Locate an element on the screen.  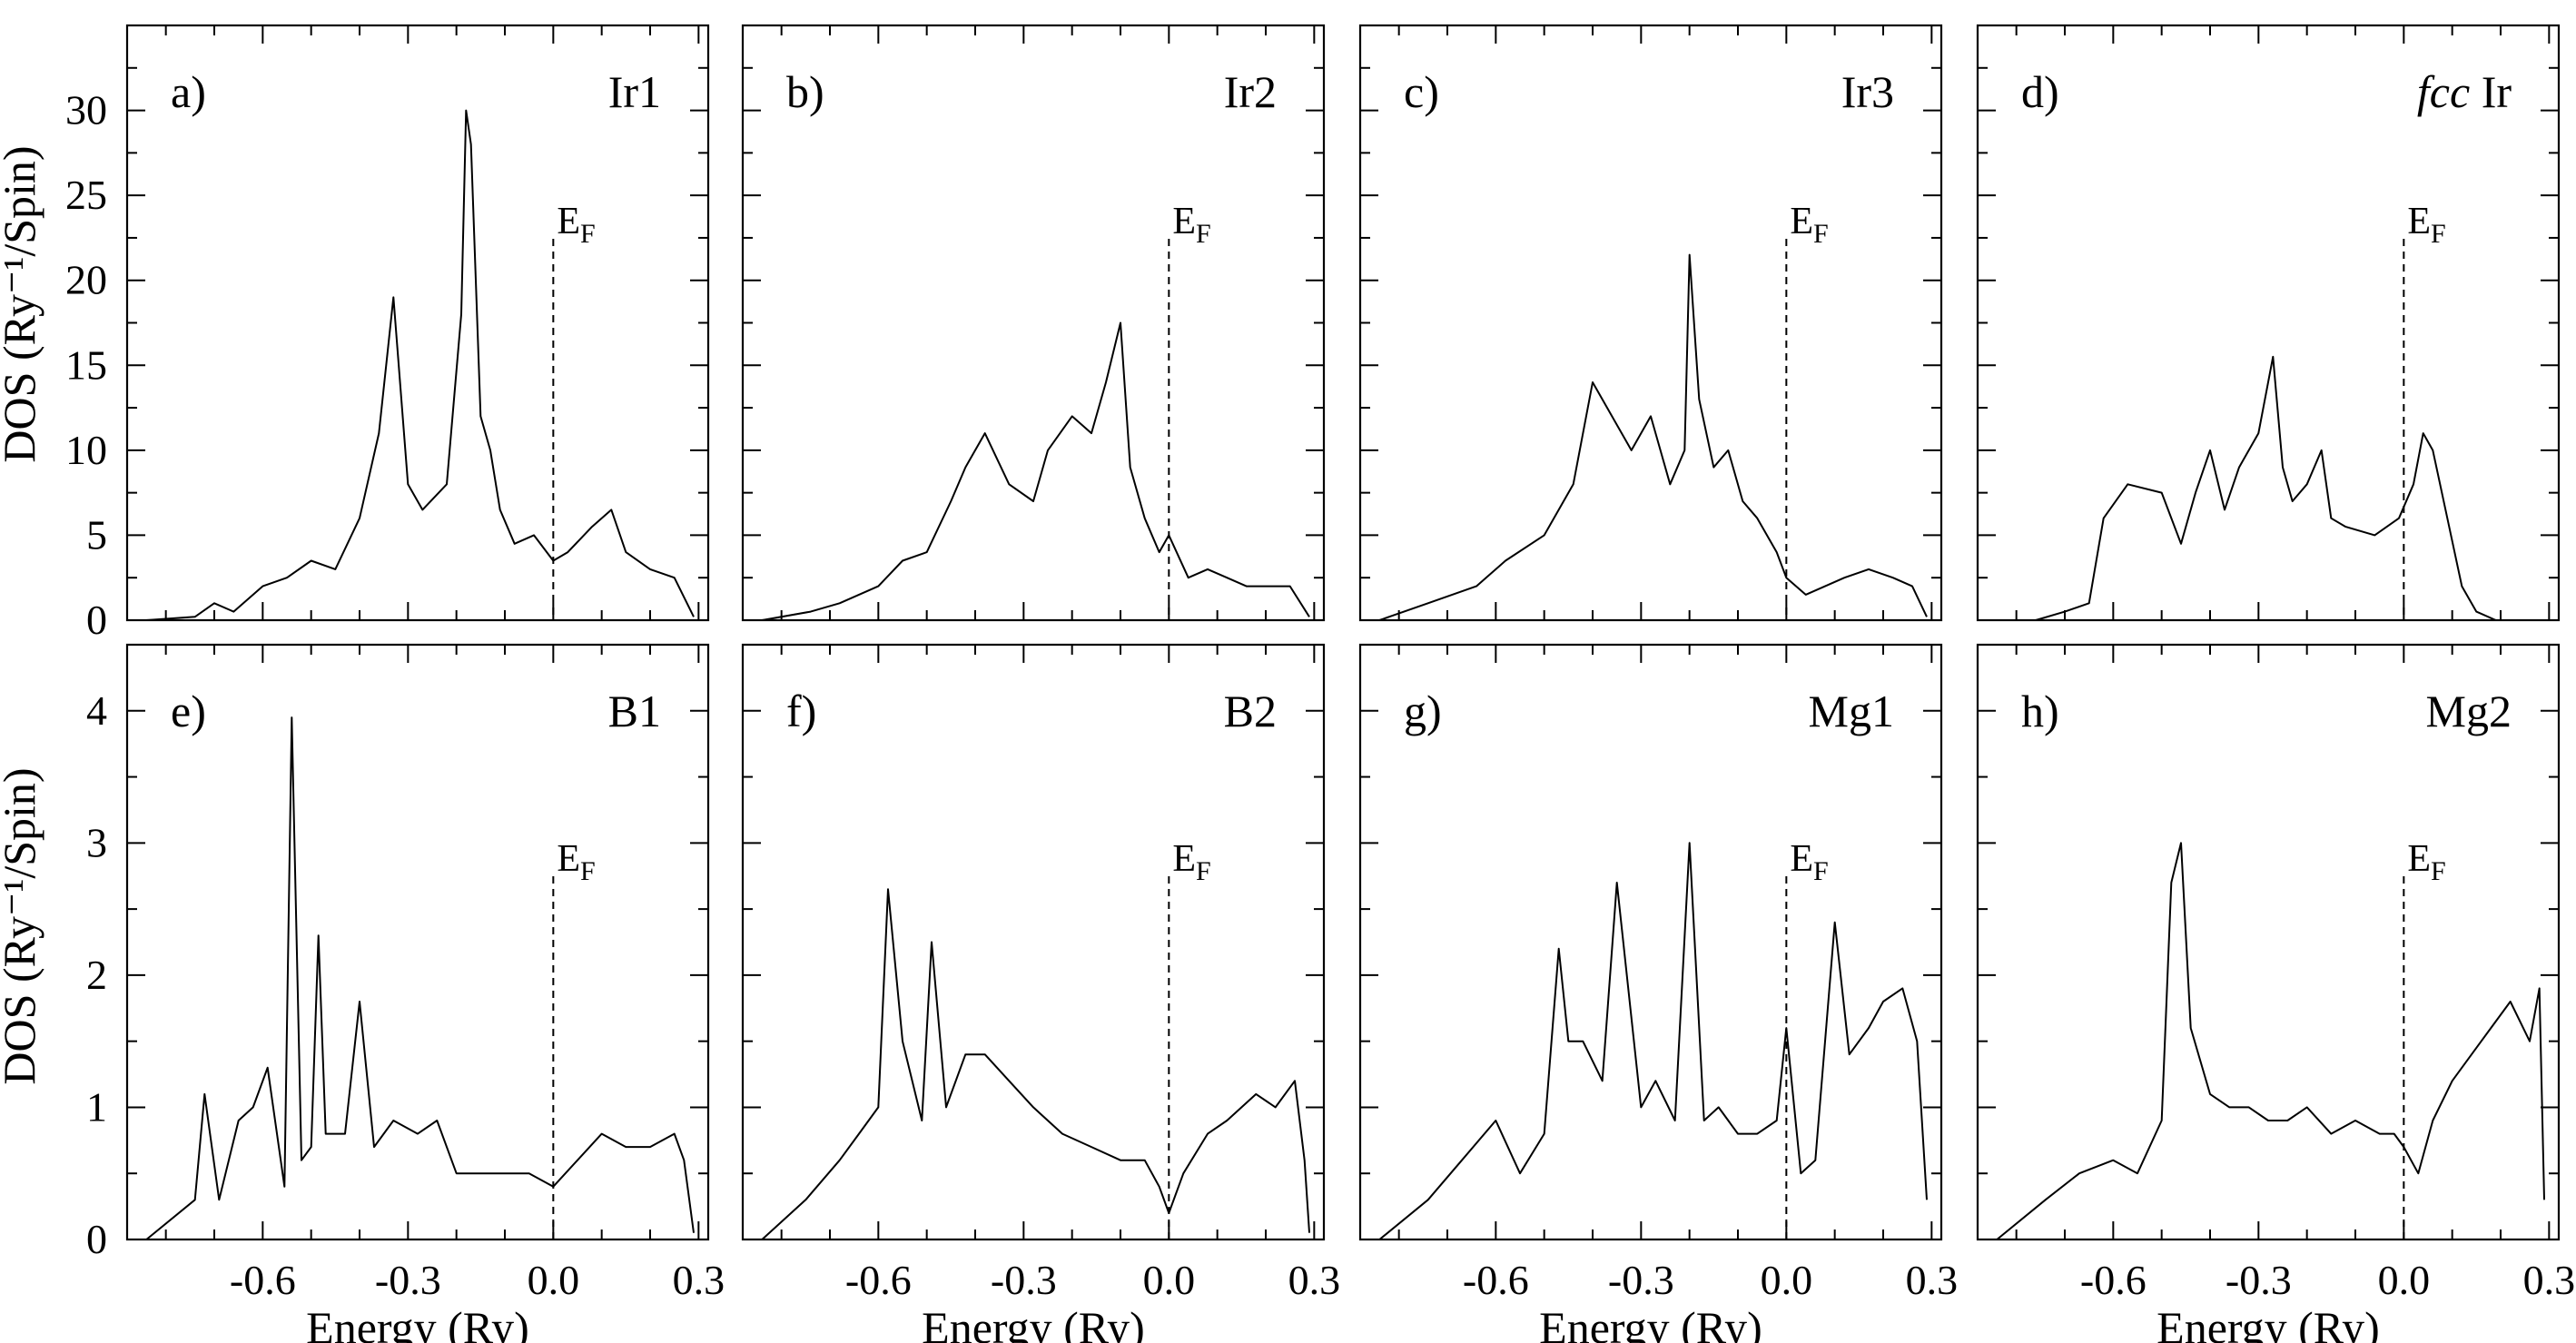
panel-d: EF d) fcc Ir is located at coordinates (2268, 323).